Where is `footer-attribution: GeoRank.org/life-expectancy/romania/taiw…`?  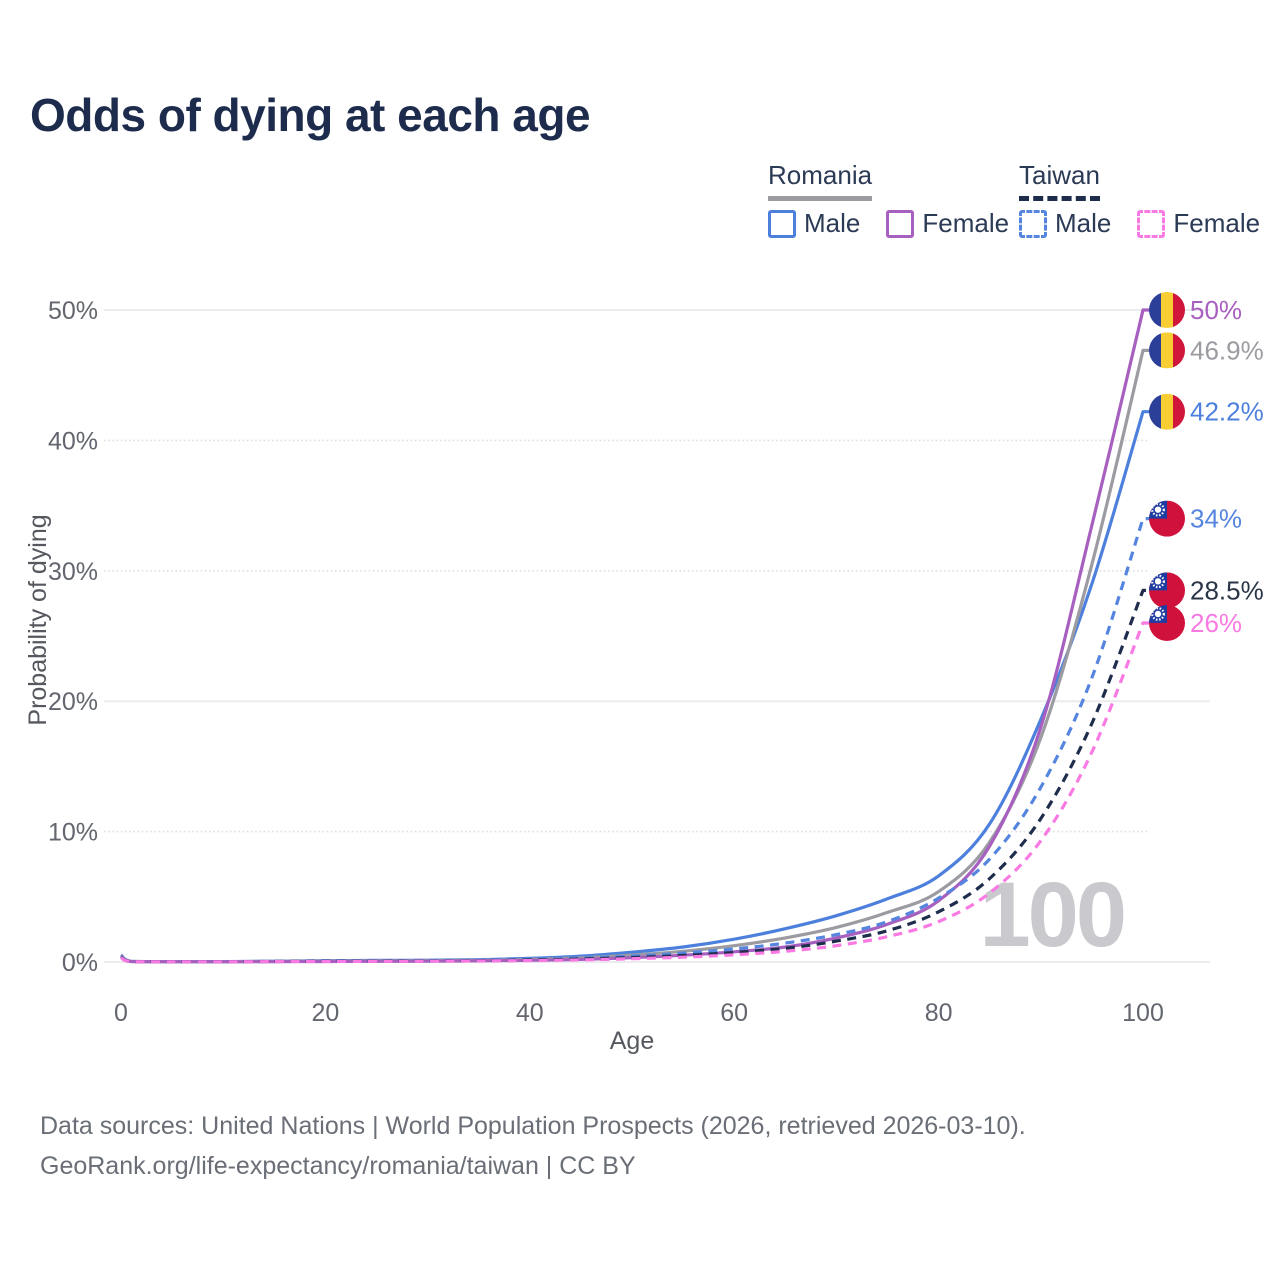 footer-attribution: GeoRank.org/life-expectancy/romania/taiw… is located at coordinates (338, 1166).